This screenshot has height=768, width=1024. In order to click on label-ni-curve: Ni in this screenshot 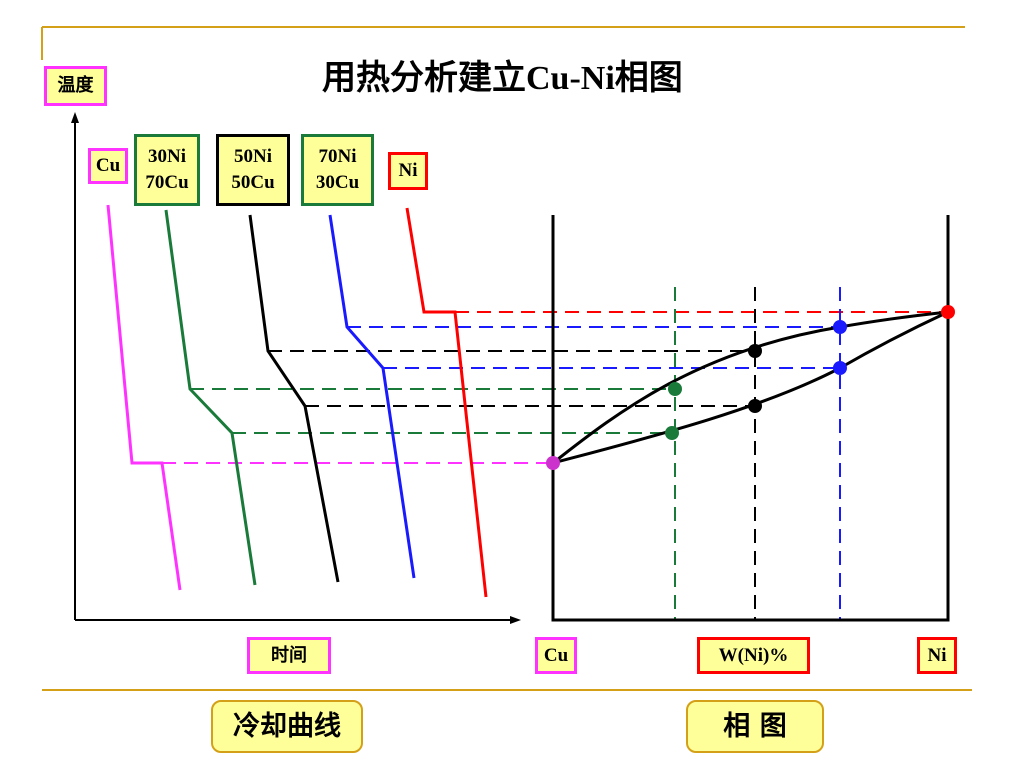, I will do `click(408, 171)`.